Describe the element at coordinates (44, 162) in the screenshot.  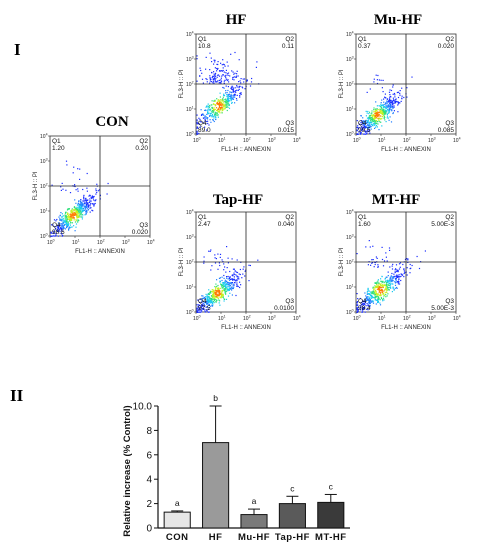
I see `y-tick-label: 10³` at that location.